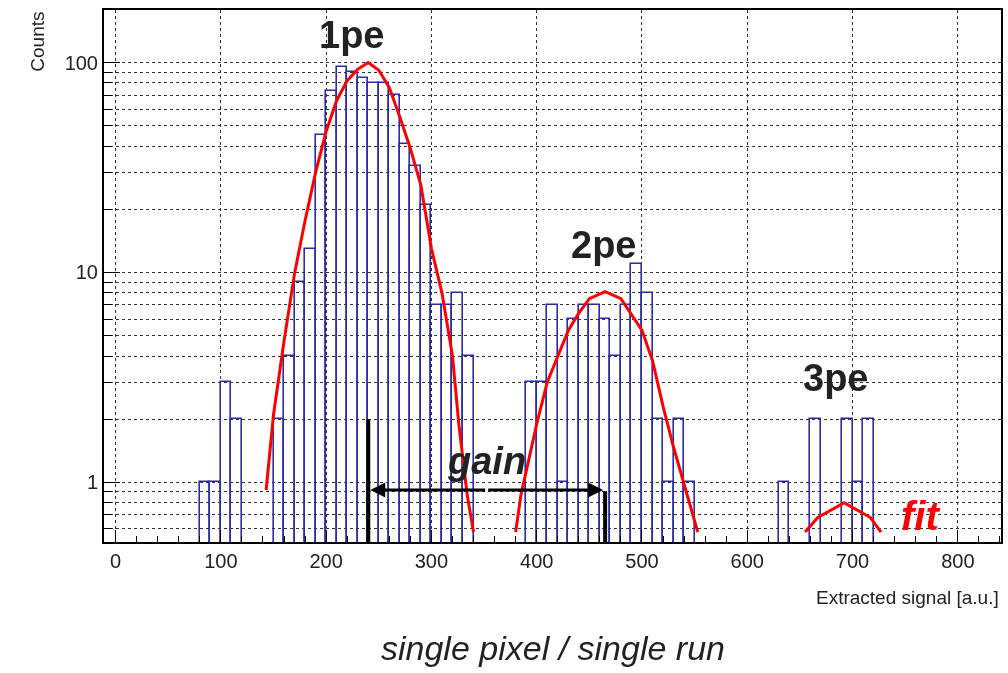  What do you see at coordinates (92, 482) in the screenshot?
I see `y-tick-label: 1` at bounding box center [92, 482].